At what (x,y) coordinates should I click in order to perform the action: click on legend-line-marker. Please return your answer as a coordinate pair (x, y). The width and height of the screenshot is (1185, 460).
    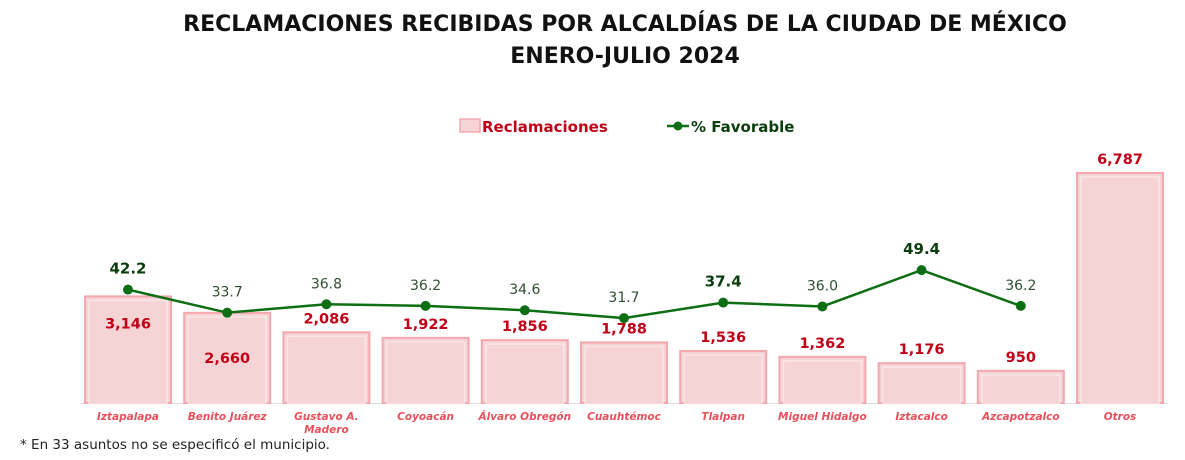
    Looking at the image, I should click on (678, 126).